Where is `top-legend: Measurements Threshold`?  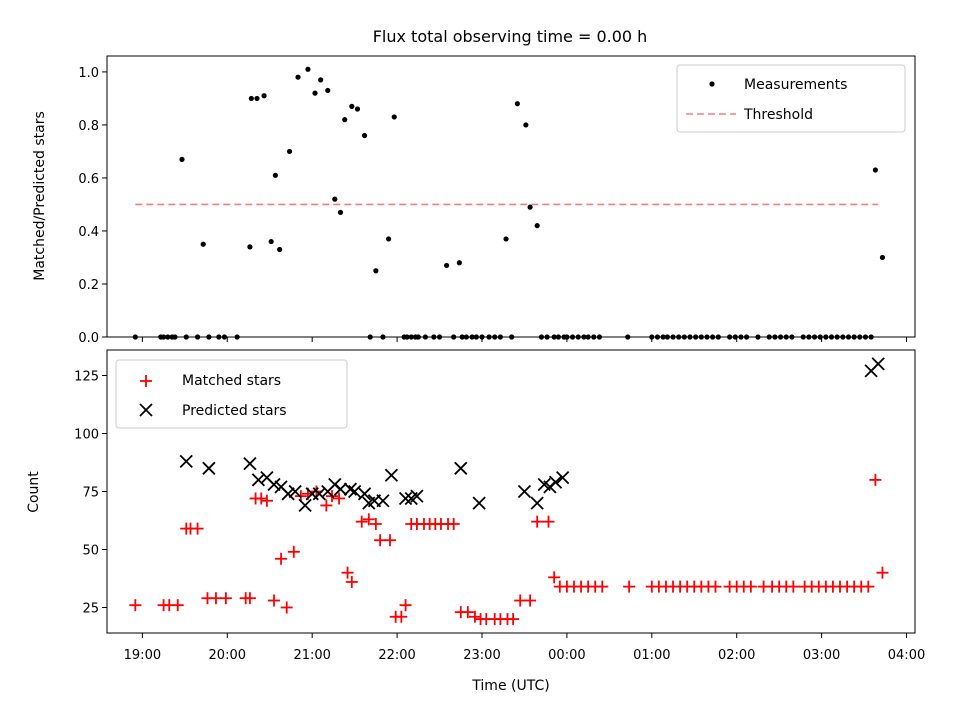
top-legend: Measurements Threshold is located at coordinates (791, 98).